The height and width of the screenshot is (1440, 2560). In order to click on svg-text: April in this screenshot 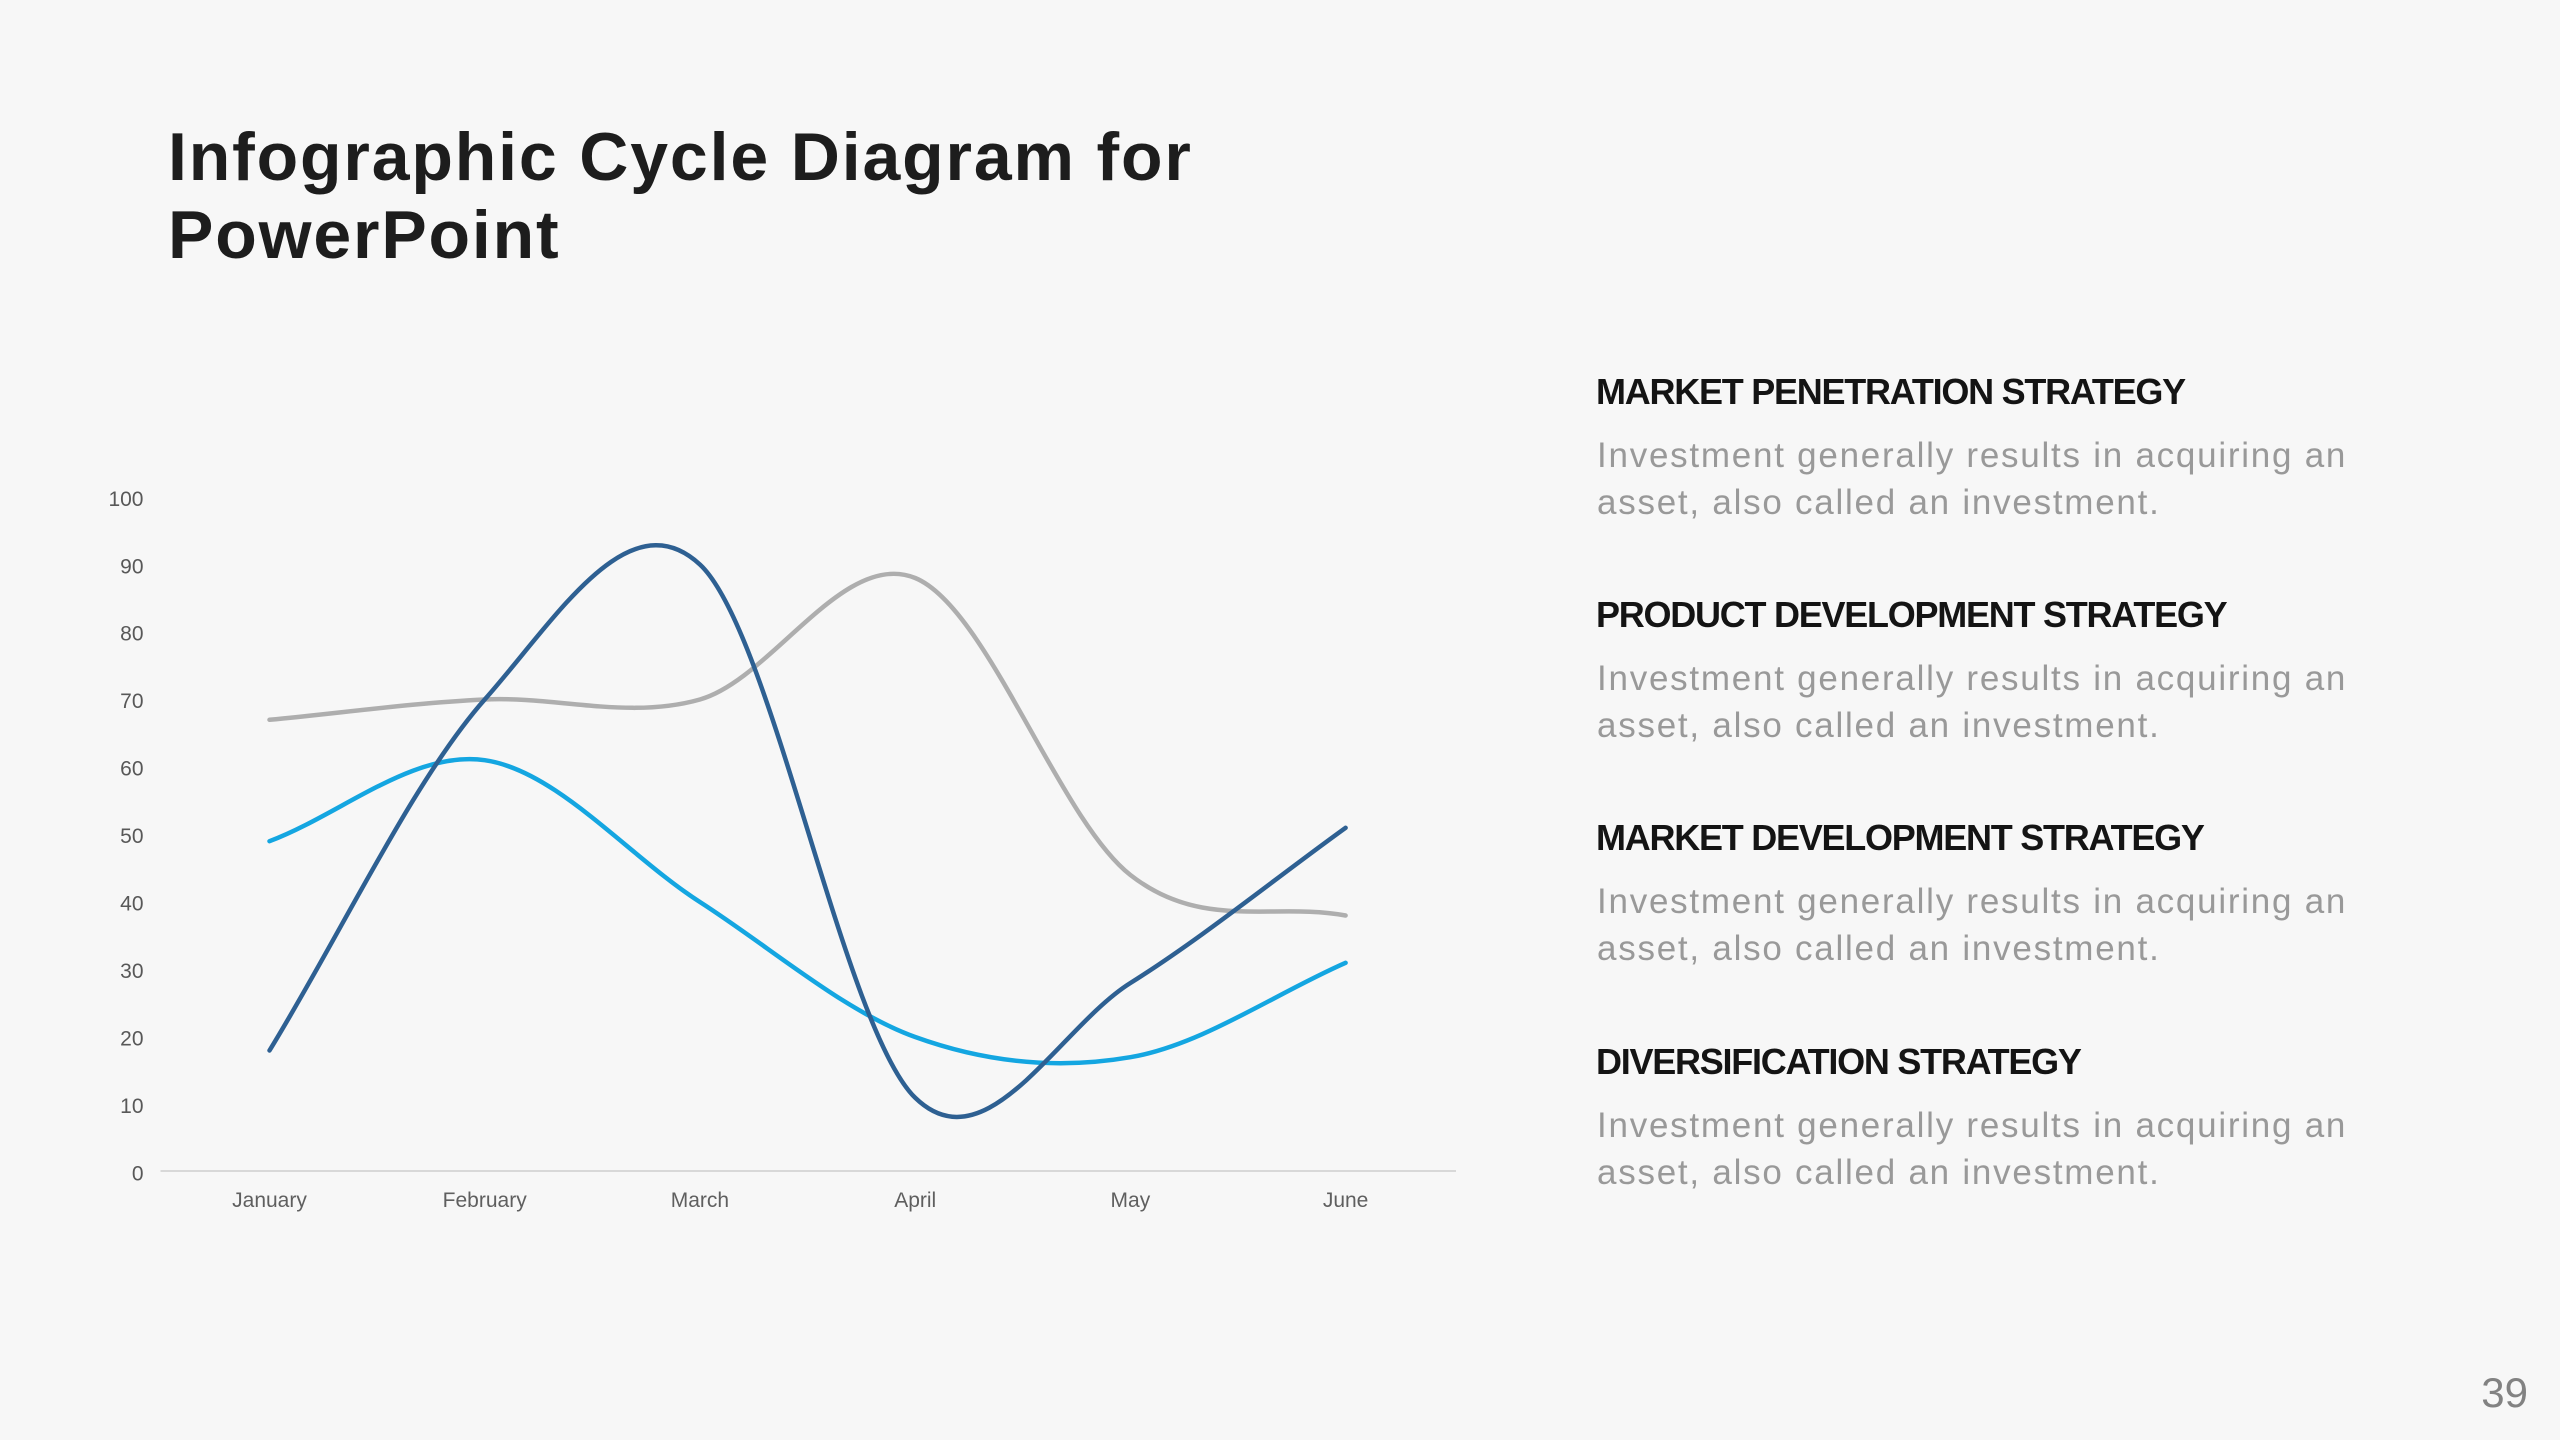, I will do `click(915, 1200)`.